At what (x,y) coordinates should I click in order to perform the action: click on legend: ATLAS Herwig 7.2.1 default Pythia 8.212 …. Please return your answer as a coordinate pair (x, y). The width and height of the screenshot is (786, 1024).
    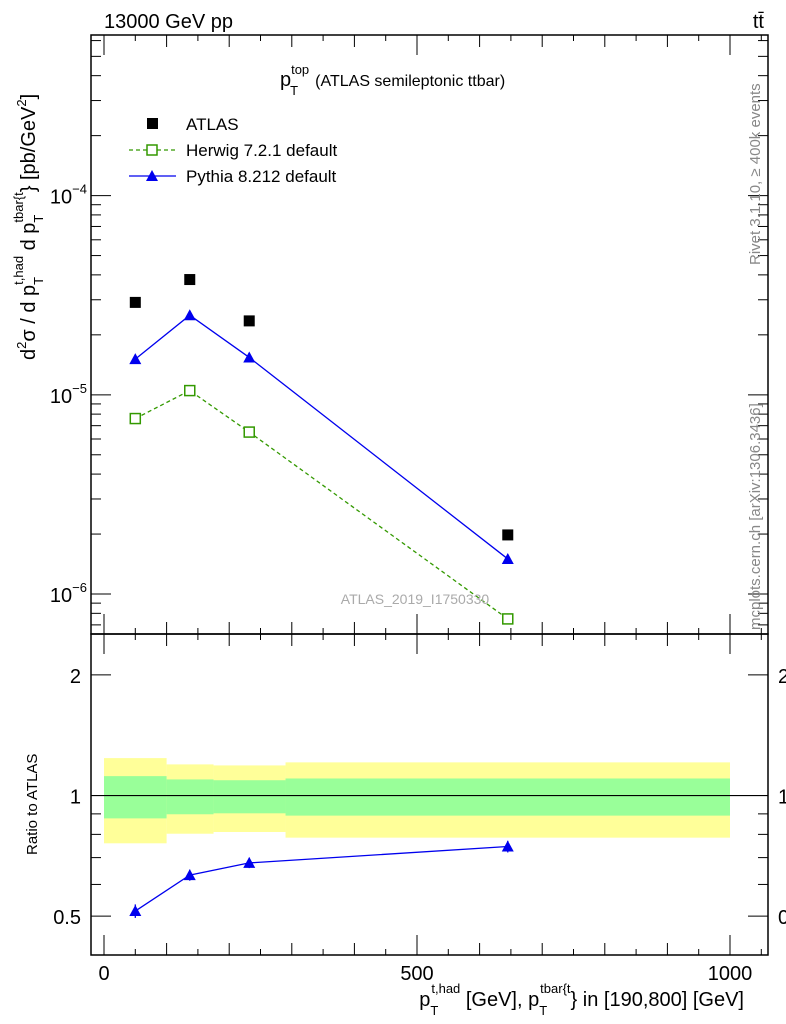
    Looking at the image, I should click on (233, 150).